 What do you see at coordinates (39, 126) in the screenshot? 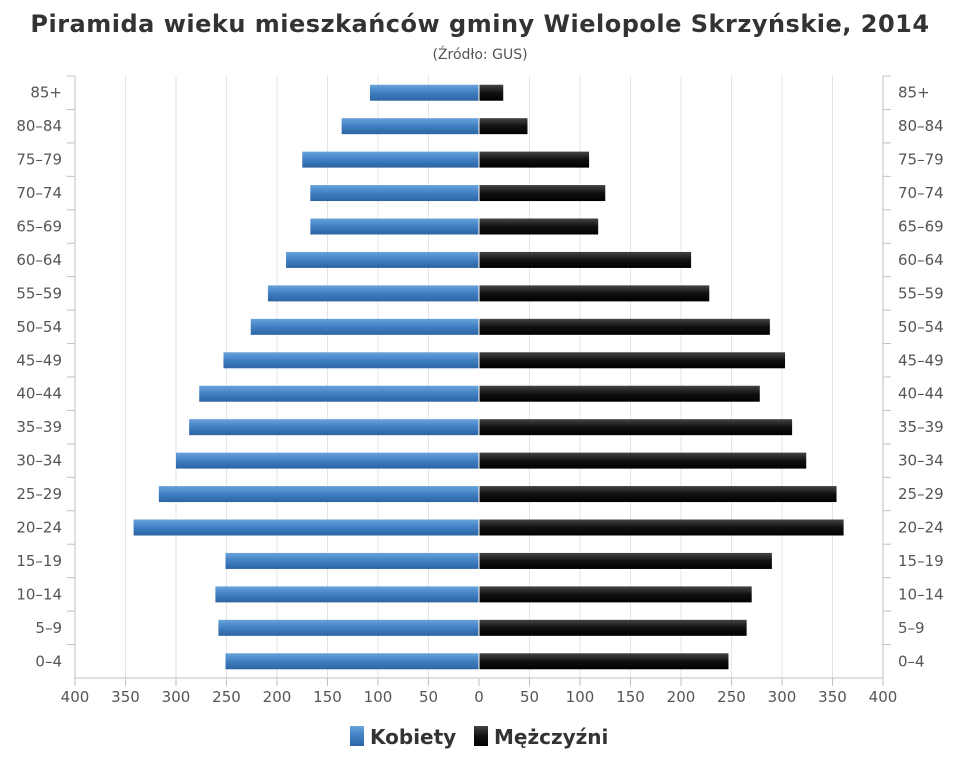
I see `y-tick-label-left: 80–84` at bounding box center [39, 126].